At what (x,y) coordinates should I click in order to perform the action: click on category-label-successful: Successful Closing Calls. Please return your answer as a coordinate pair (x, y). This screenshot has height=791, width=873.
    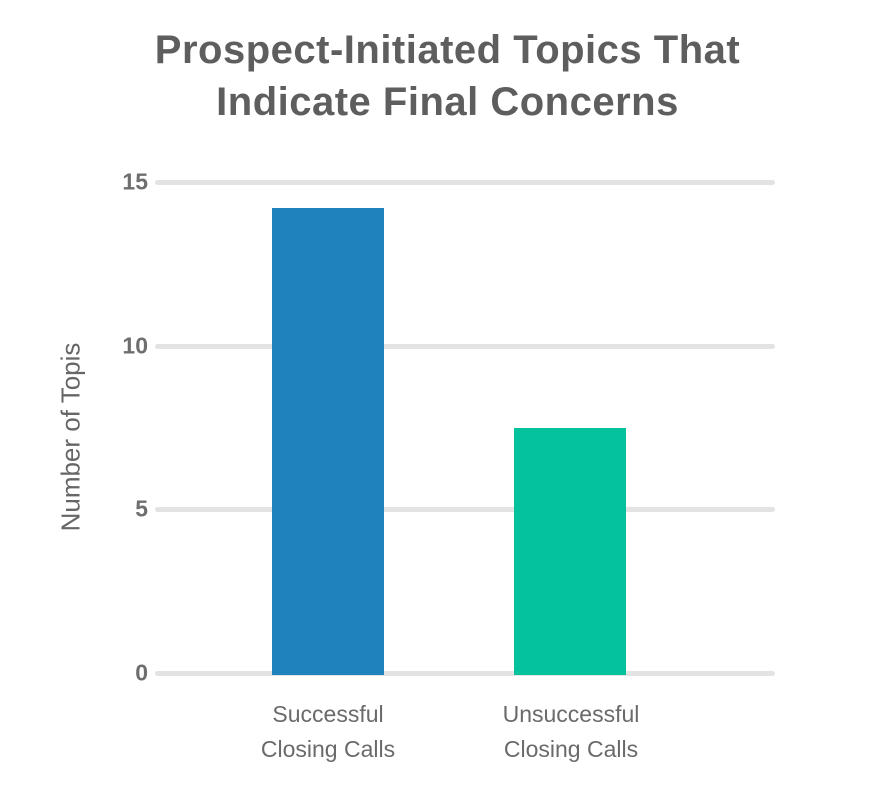
    Looking at the image, I should click on (328, 731).